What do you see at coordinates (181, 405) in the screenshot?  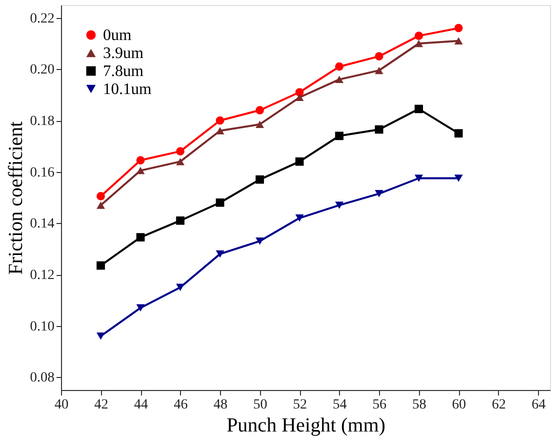 I see `x-tick-label: 46` at bounding box center [181, 405].